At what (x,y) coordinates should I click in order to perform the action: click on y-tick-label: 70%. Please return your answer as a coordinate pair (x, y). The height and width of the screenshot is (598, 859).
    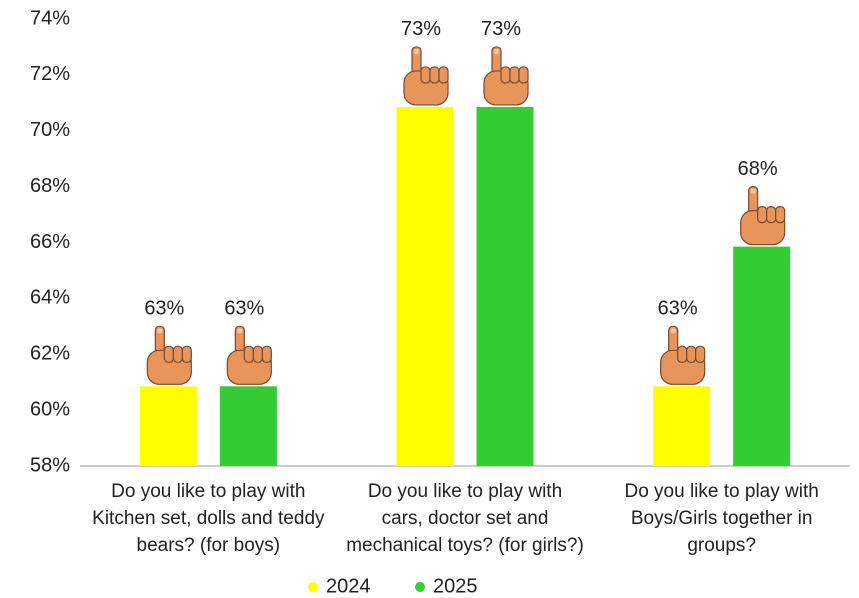
    Looking at the image, I should click on (50, 130).